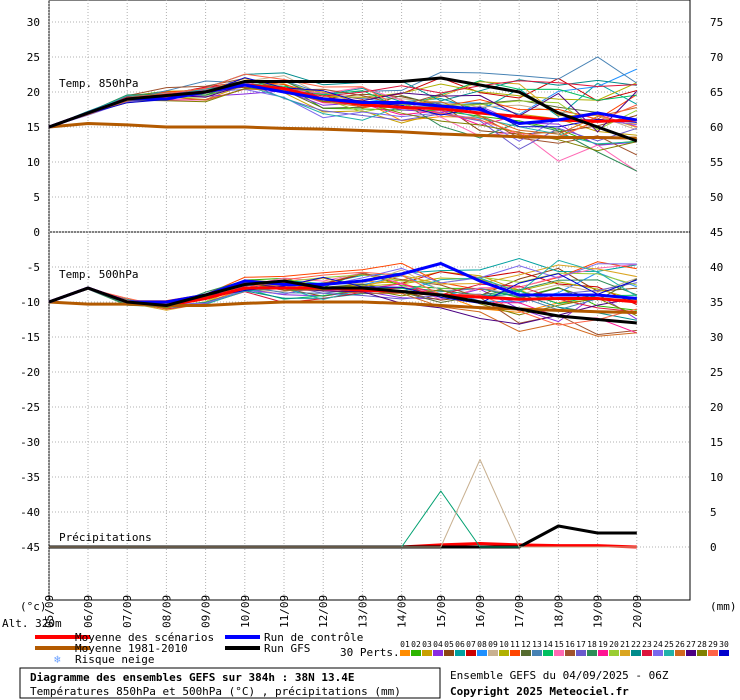  What do you see at coordinates (127, 611) in the screenshot?
I see `x-tick-label: 07/09` at bounding box center [127, 611].